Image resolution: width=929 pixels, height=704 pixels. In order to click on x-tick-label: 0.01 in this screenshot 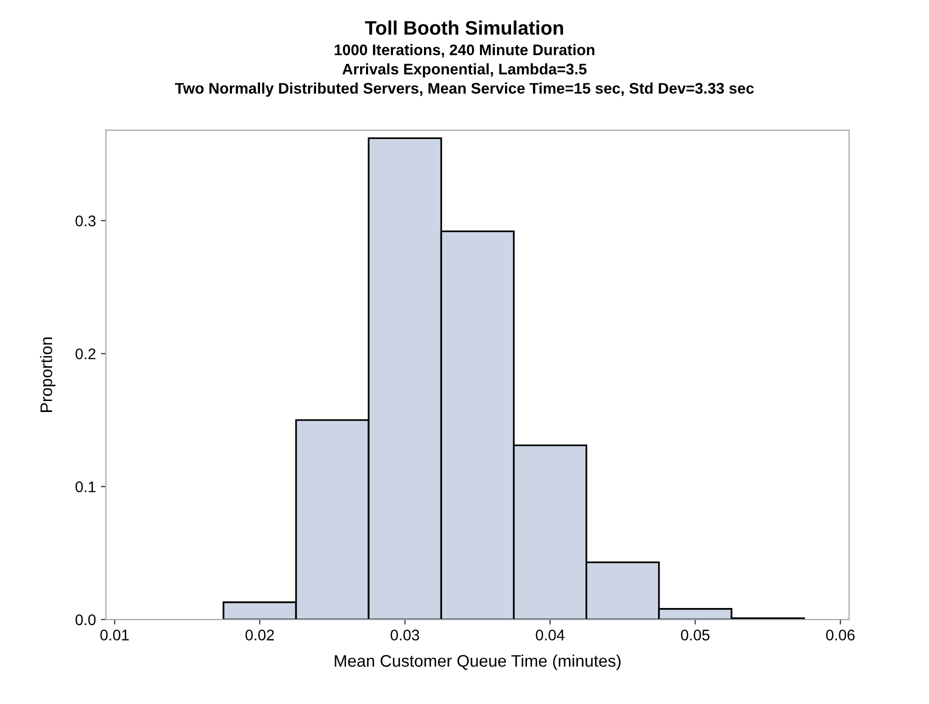, I will do `click(114, 635)`.